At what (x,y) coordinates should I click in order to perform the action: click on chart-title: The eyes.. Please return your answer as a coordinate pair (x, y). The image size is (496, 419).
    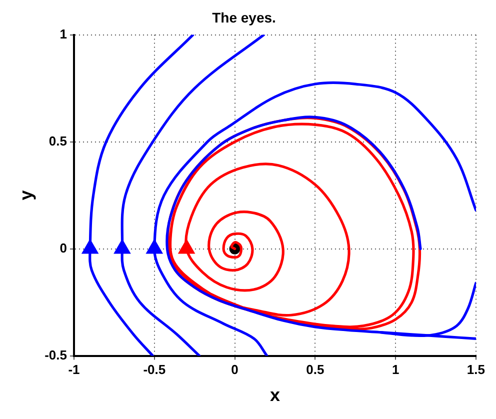
    Looking at the image, I should click on (244, 17).